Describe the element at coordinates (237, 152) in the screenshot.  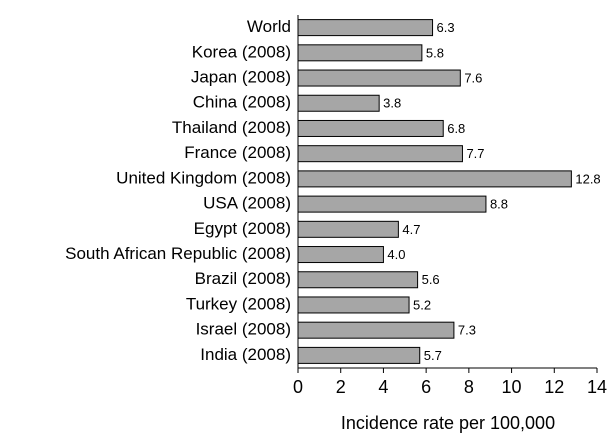
I see `y-tick-label: France (2008)` at that location.